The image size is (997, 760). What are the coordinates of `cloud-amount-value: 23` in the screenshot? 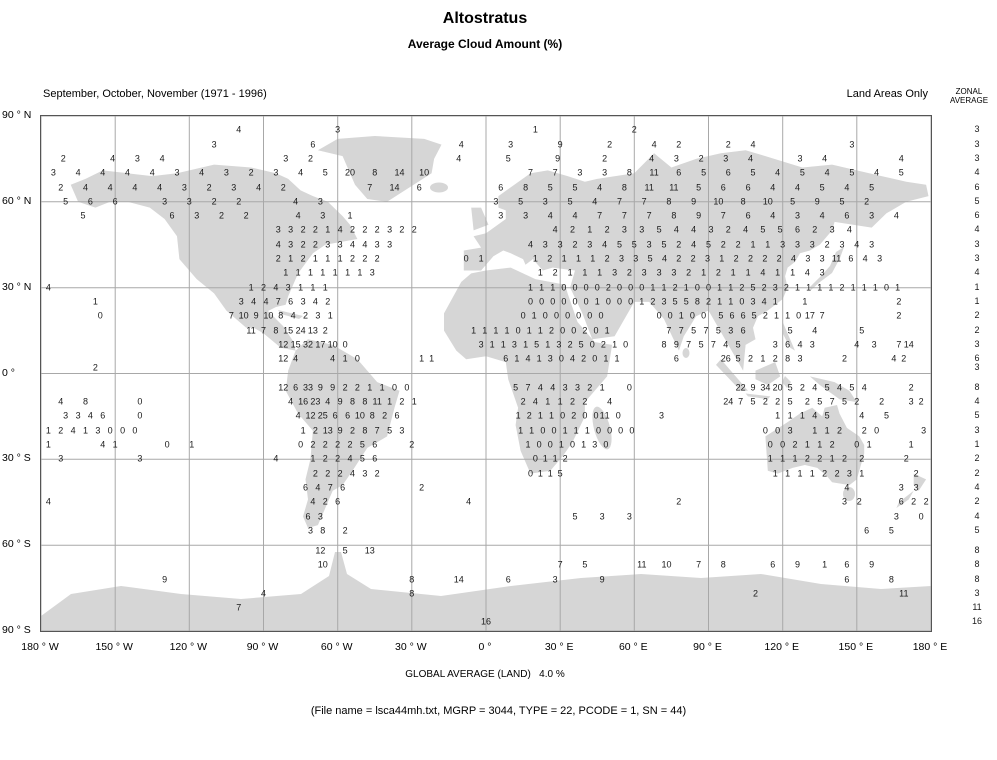 It's located at (315, 401).